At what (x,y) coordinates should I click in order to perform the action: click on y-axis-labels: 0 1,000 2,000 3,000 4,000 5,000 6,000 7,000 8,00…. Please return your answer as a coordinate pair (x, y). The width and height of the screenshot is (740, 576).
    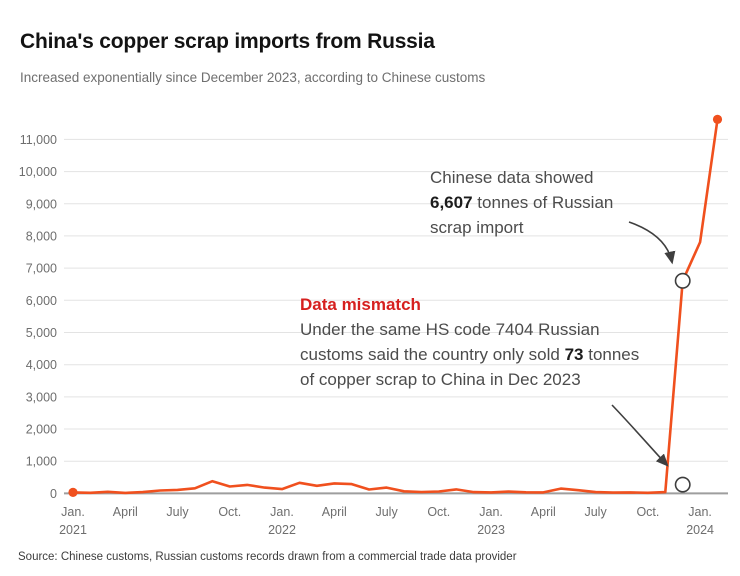
    Looking at the image, I should click on (38, 317).